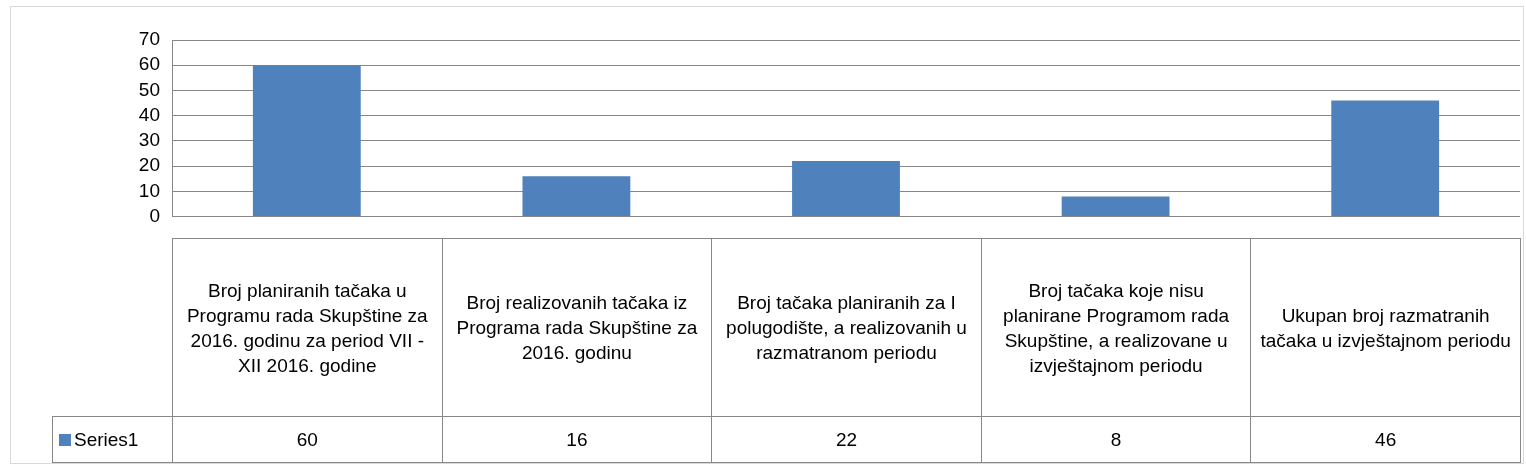  I want to click on legend-label: Series1, so click(112, 439).